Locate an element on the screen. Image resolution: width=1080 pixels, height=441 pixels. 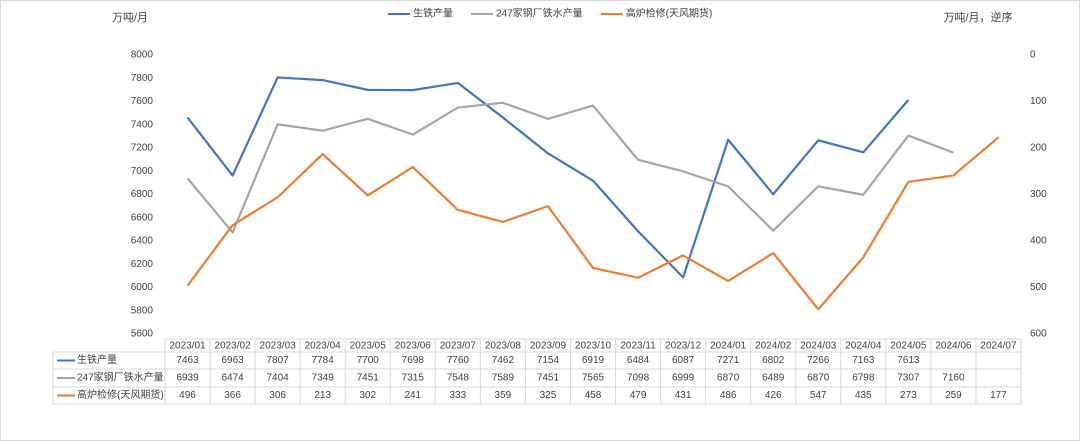
x-tick-label: 2024/07 is located at coordinates (998, 346).